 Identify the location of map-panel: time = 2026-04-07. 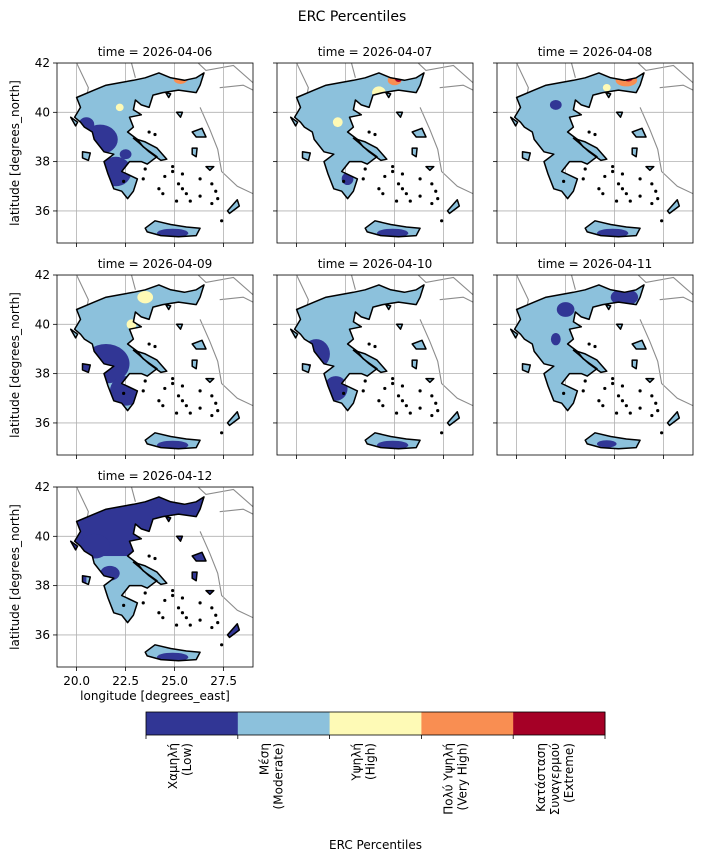
(373, 146).